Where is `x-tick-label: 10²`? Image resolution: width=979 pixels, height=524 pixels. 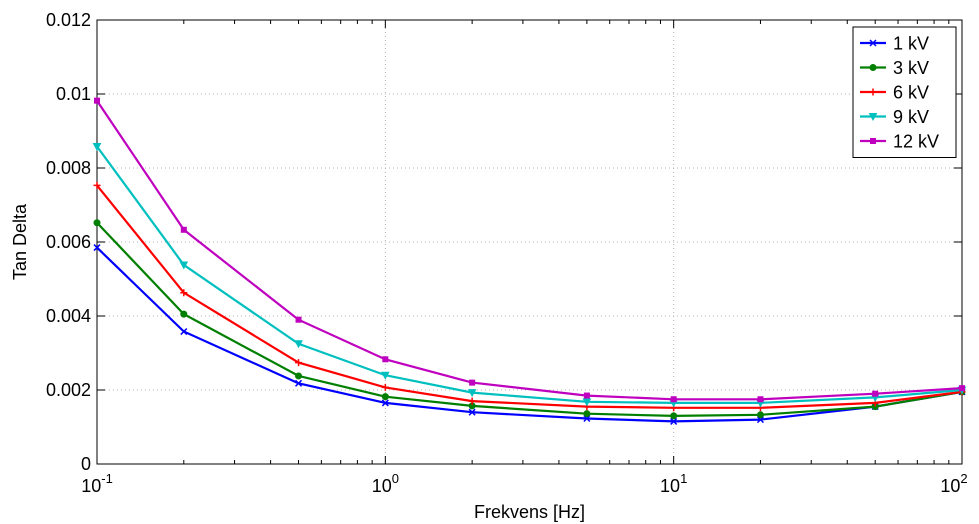
x-tick-label: 10² is located at coordinates (953, 483).